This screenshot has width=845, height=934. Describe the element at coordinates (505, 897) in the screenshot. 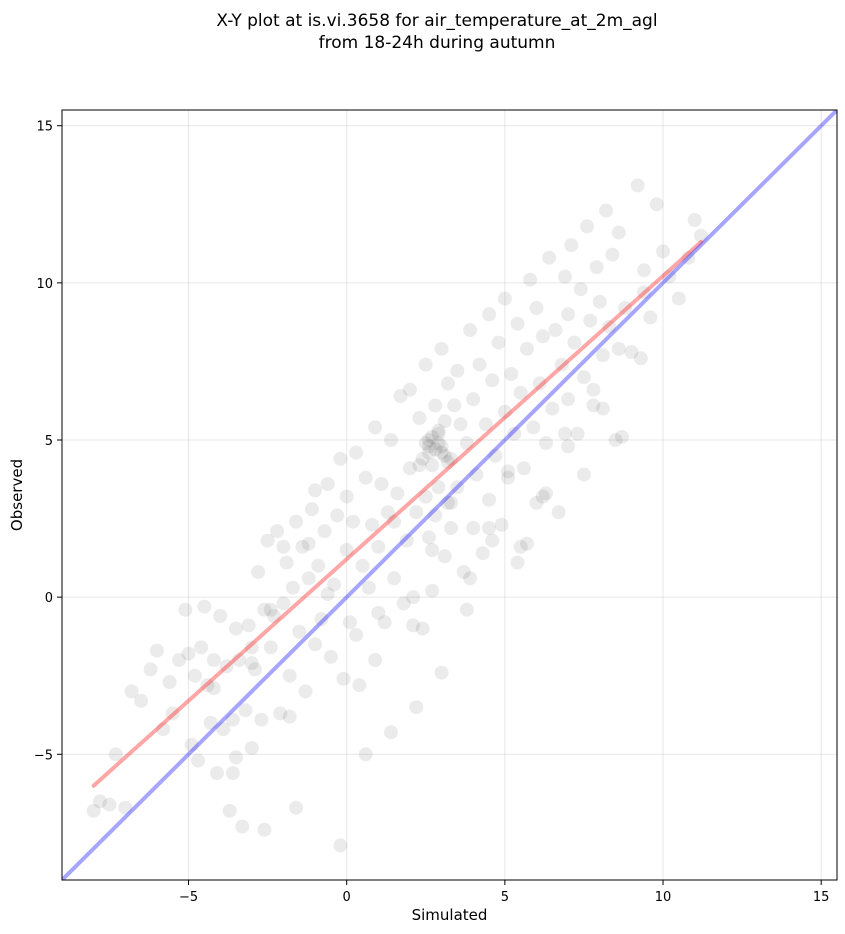

I see `x-tick-label: 5` at that location.